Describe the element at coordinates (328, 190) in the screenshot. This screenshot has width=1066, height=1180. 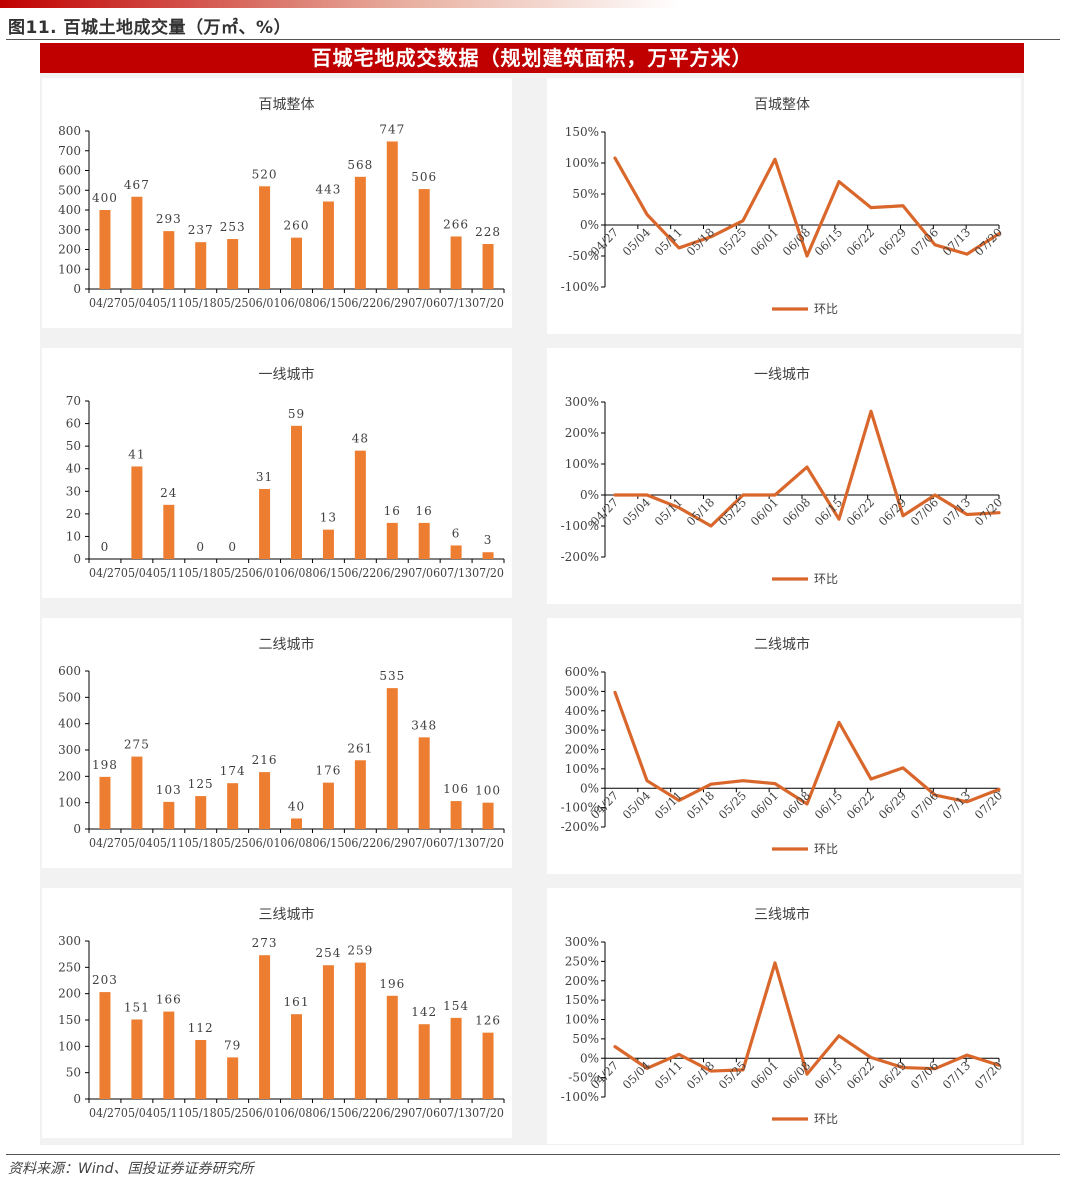
I see `data-label: 443` at that location.